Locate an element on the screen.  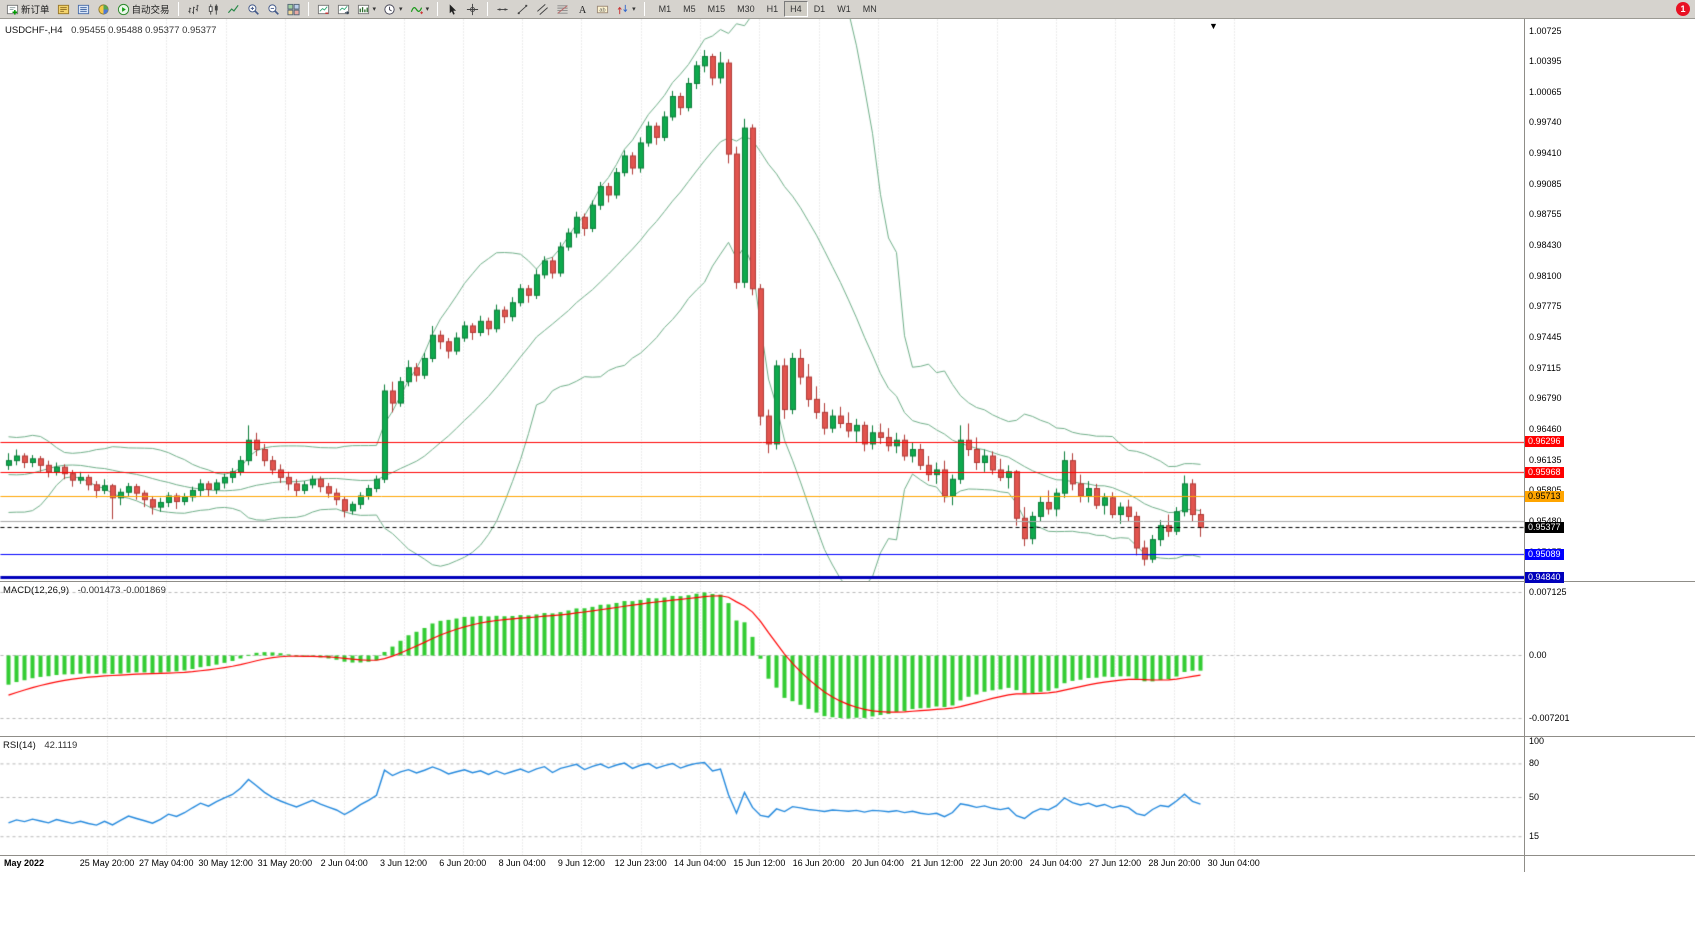
arrows-icon is located at coordinates (622, 9).